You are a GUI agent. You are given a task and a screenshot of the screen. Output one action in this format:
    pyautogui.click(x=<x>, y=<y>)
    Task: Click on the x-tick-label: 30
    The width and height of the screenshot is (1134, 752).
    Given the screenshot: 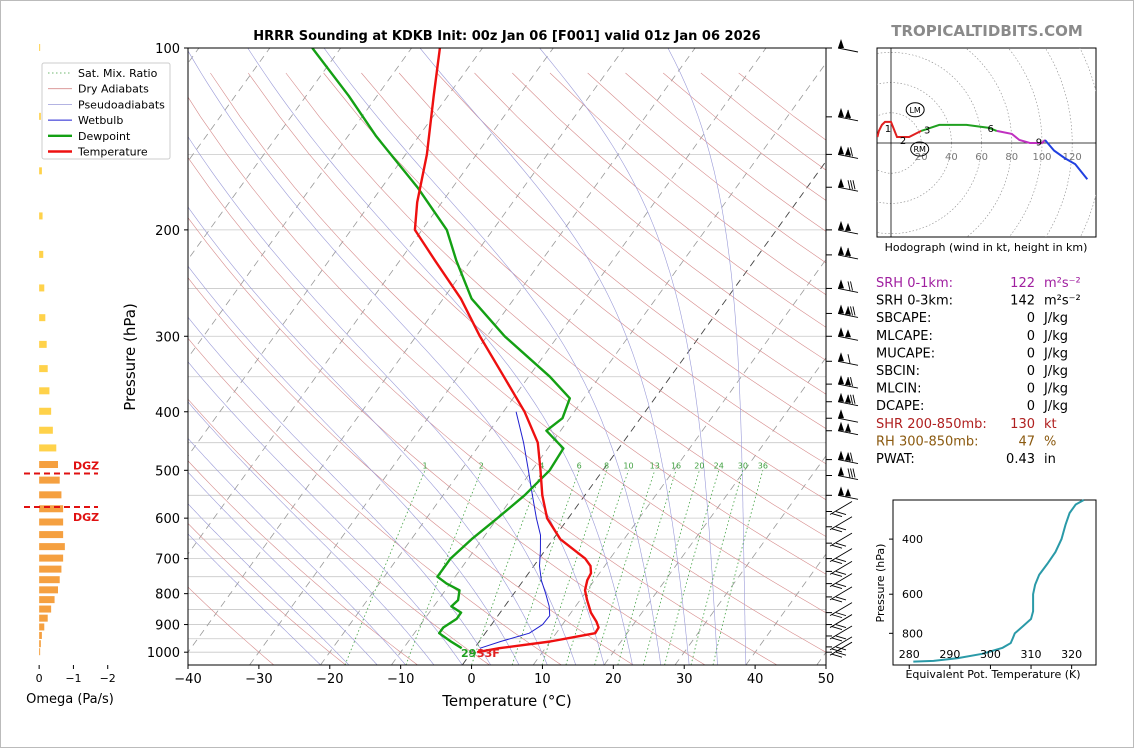 What is the action you would take?
    pyautogui.click(x=684, y=679)
    